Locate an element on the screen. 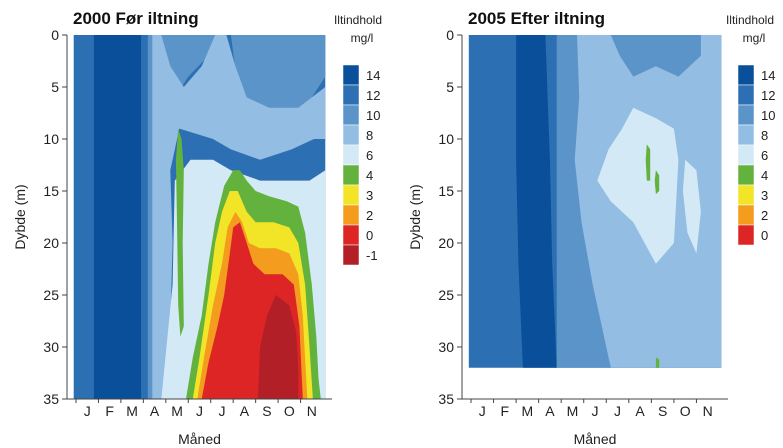  chart-title: 2005 Efter iltning is located at coordinates (536, 18).